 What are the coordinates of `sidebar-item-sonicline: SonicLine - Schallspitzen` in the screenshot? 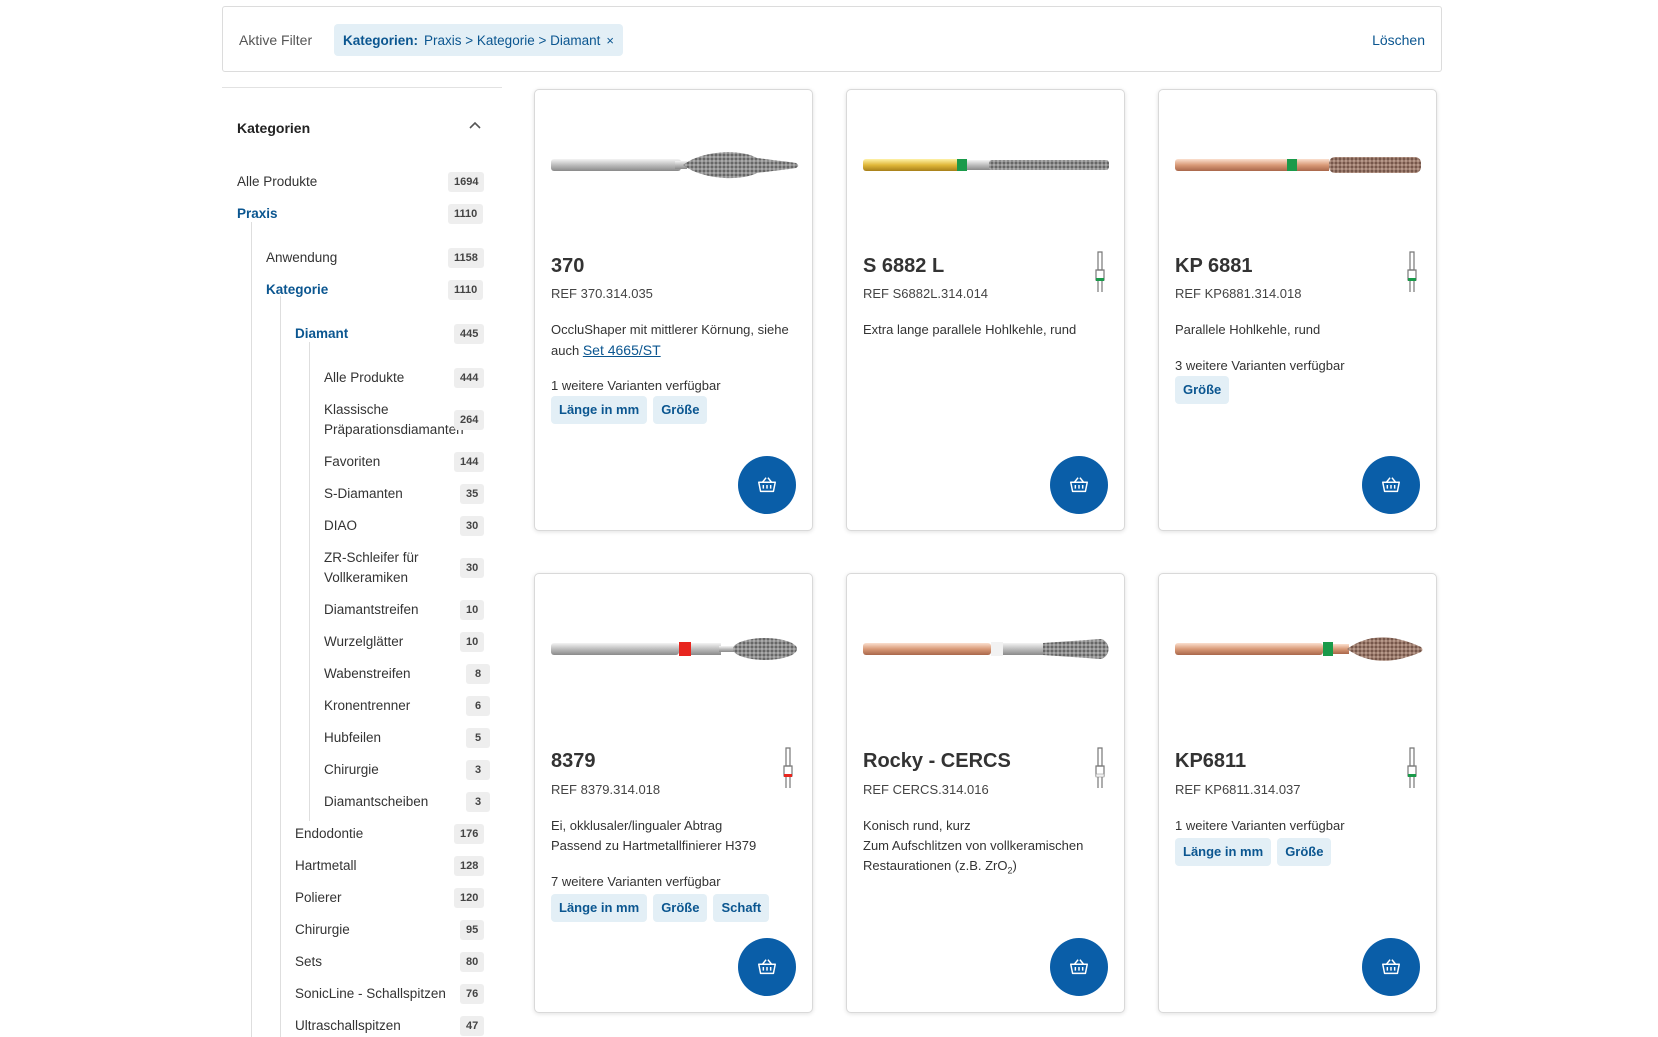 It's located at (370, 993).